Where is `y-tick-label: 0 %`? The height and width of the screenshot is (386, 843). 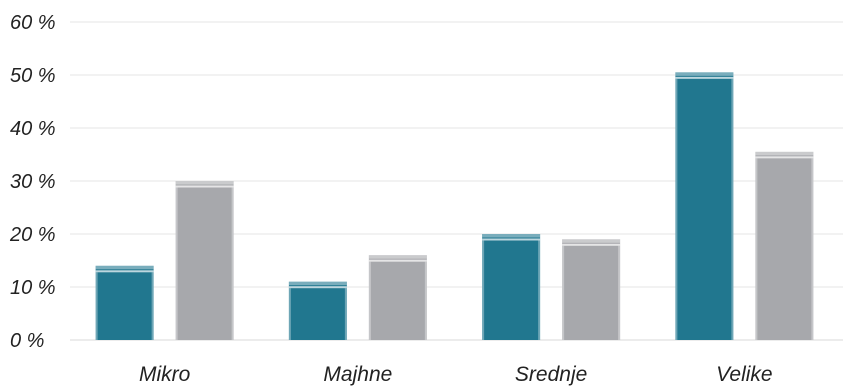 y-tick-label: 0 % is located at coordinates (27, 341).